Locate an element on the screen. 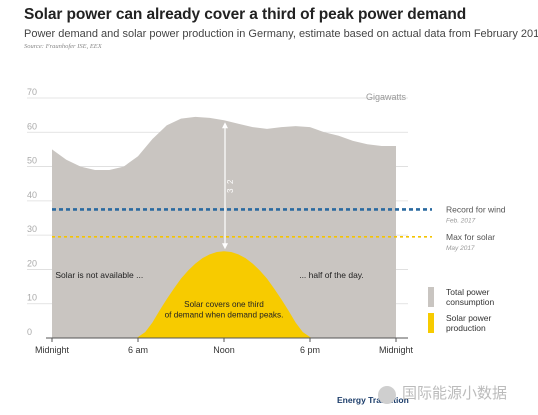 This screenshot has width=538, height=415. watermark-logo-icon is located at coordinates (387, 395).